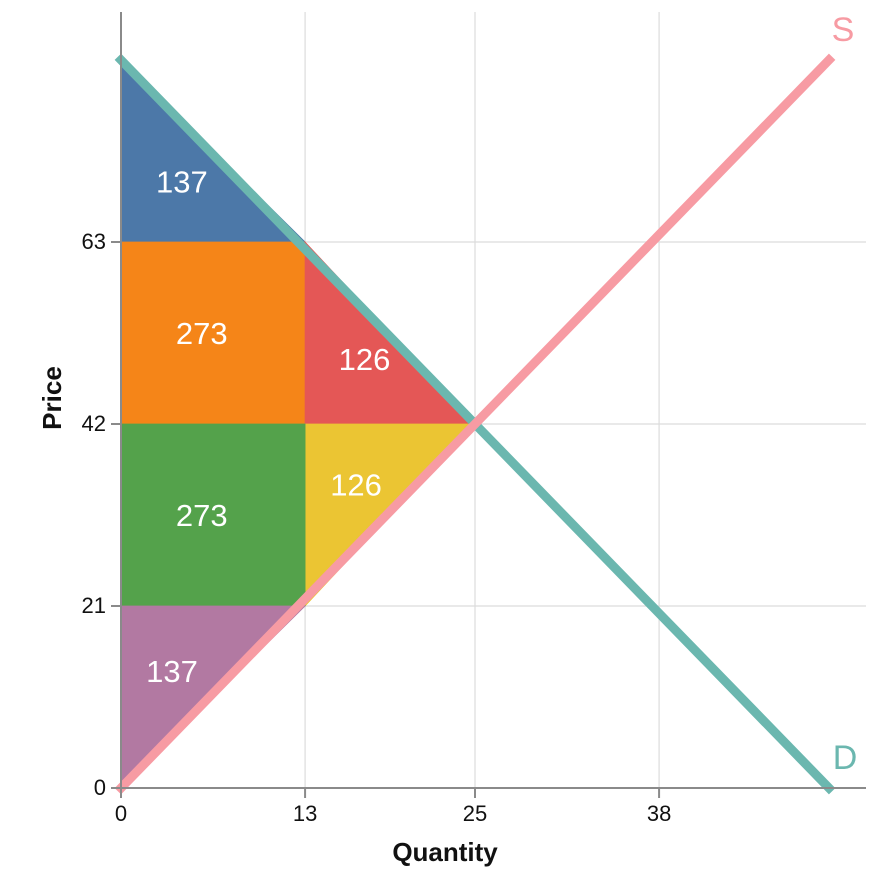 The height and width of the screenshot is (871, 872). What do you see at coordinates (356, 485) in the screenshot?
I see `region-4-value-label: 126` at bounding box center [356, 485].